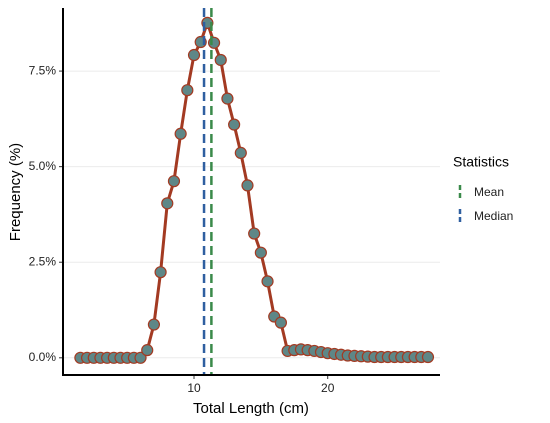  Describe the element at coordinates (194, 388) in the screenshot. I see `x-tick-label: 10` at that location.